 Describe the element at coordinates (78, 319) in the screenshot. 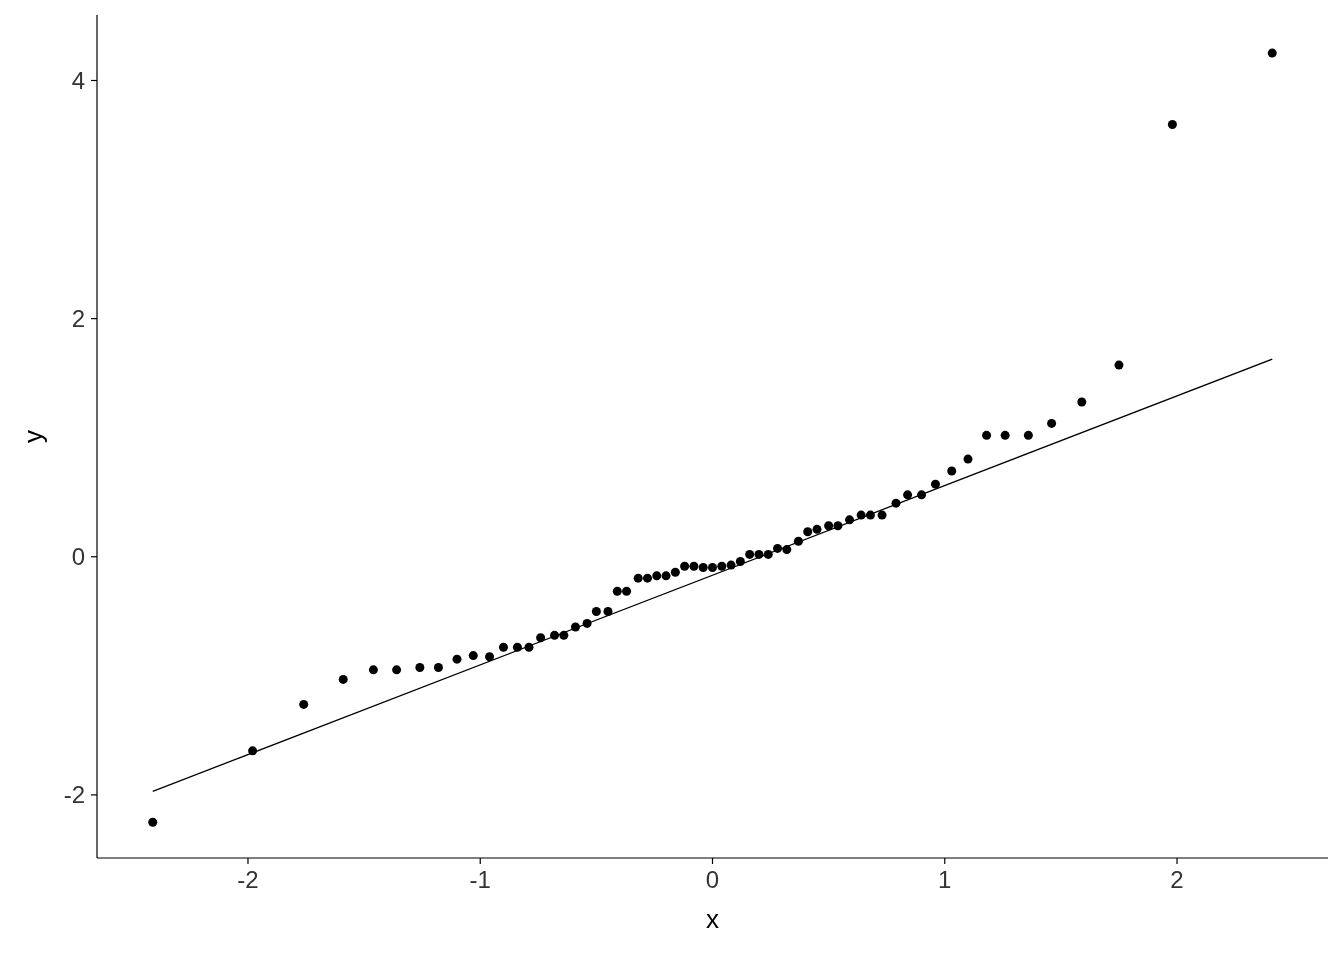

I see `y-tick-label: 2` at that location.